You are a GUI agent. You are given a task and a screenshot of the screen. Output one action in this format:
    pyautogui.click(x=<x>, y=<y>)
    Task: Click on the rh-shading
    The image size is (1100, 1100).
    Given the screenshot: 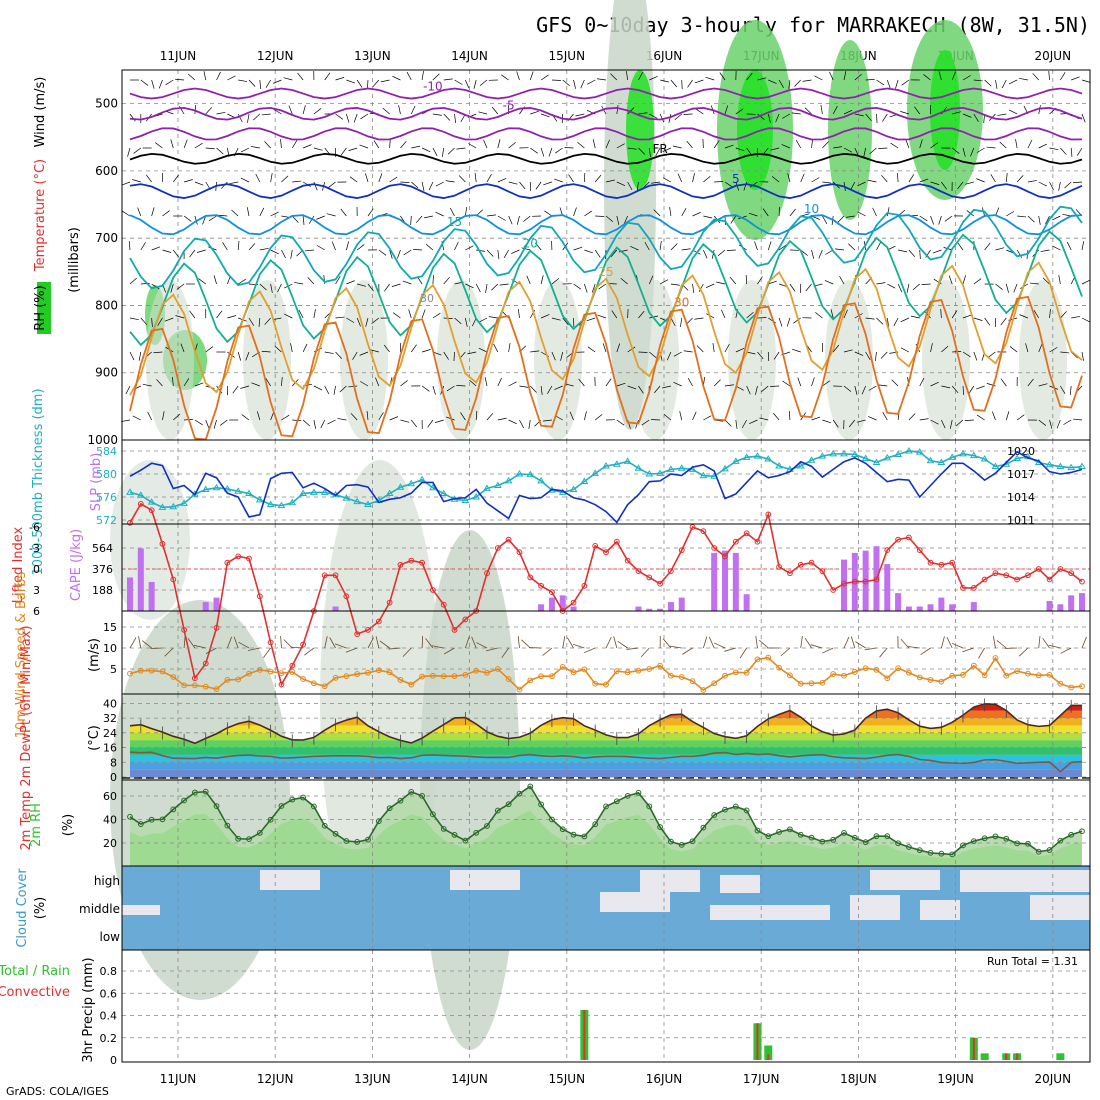 What is the action you would take?
    pyautogui.click(x=946, y=360)
    